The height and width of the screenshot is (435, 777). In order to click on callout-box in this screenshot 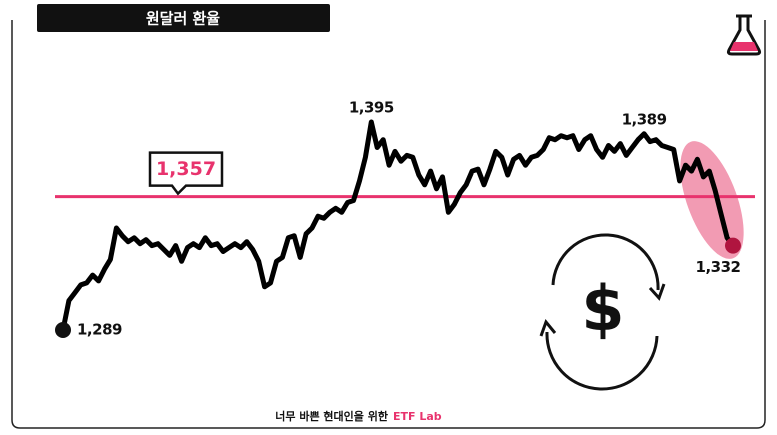, I will do `click(186, 173)`.